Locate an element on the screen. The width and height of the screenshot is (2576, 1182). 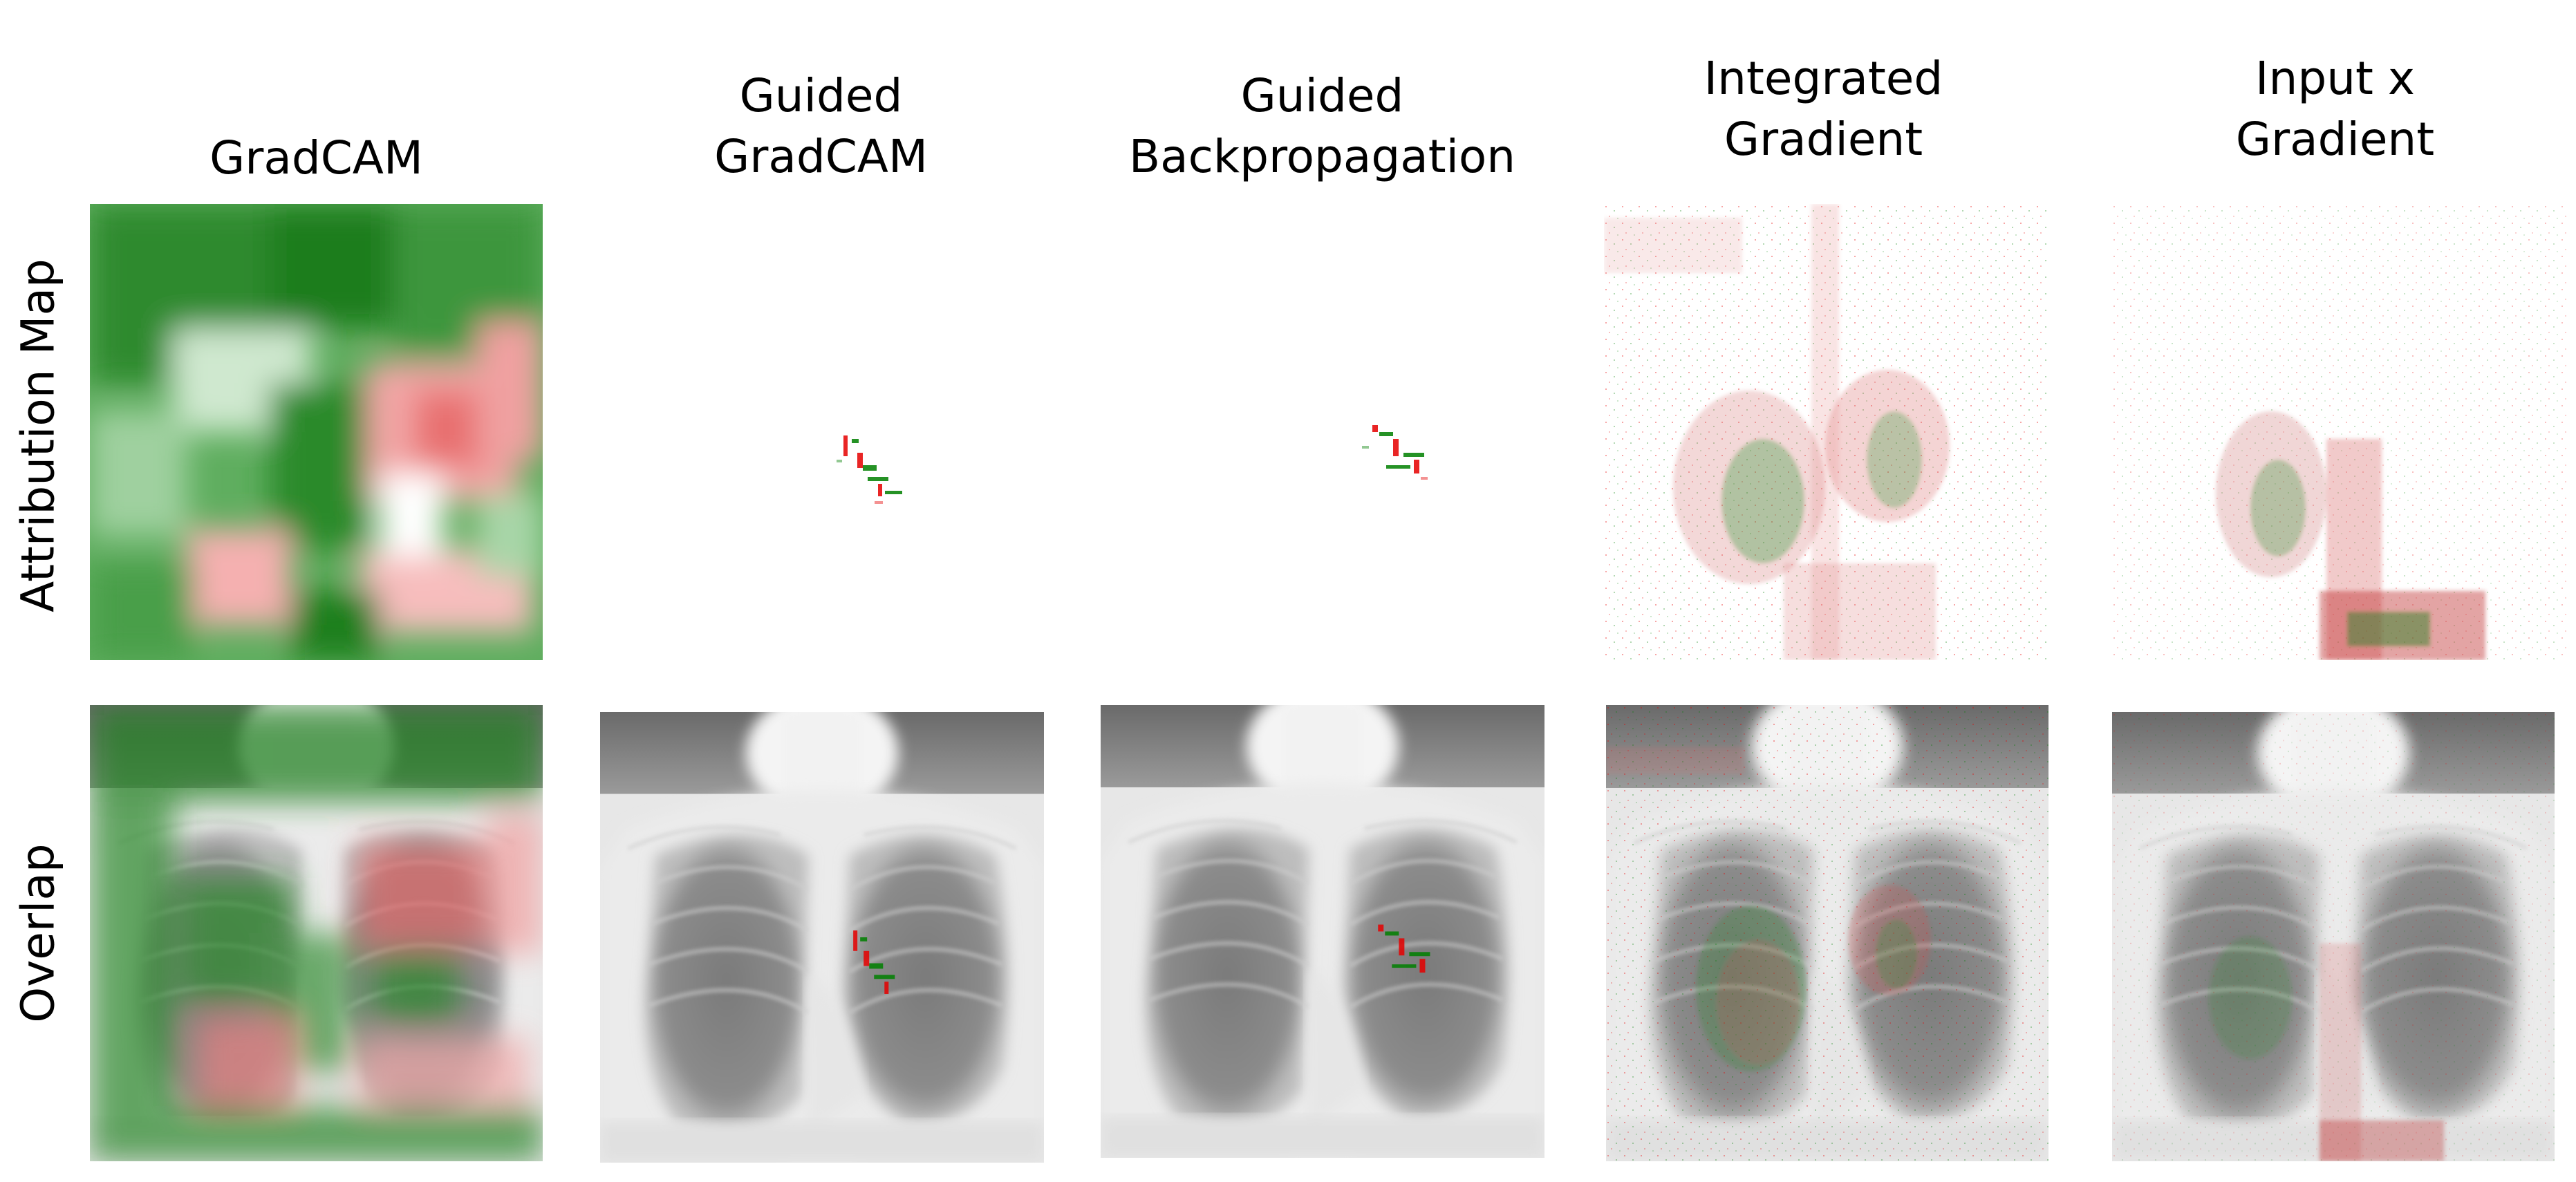
attribution-map-guided-backpropagation is located at coordinates (1322, 432).